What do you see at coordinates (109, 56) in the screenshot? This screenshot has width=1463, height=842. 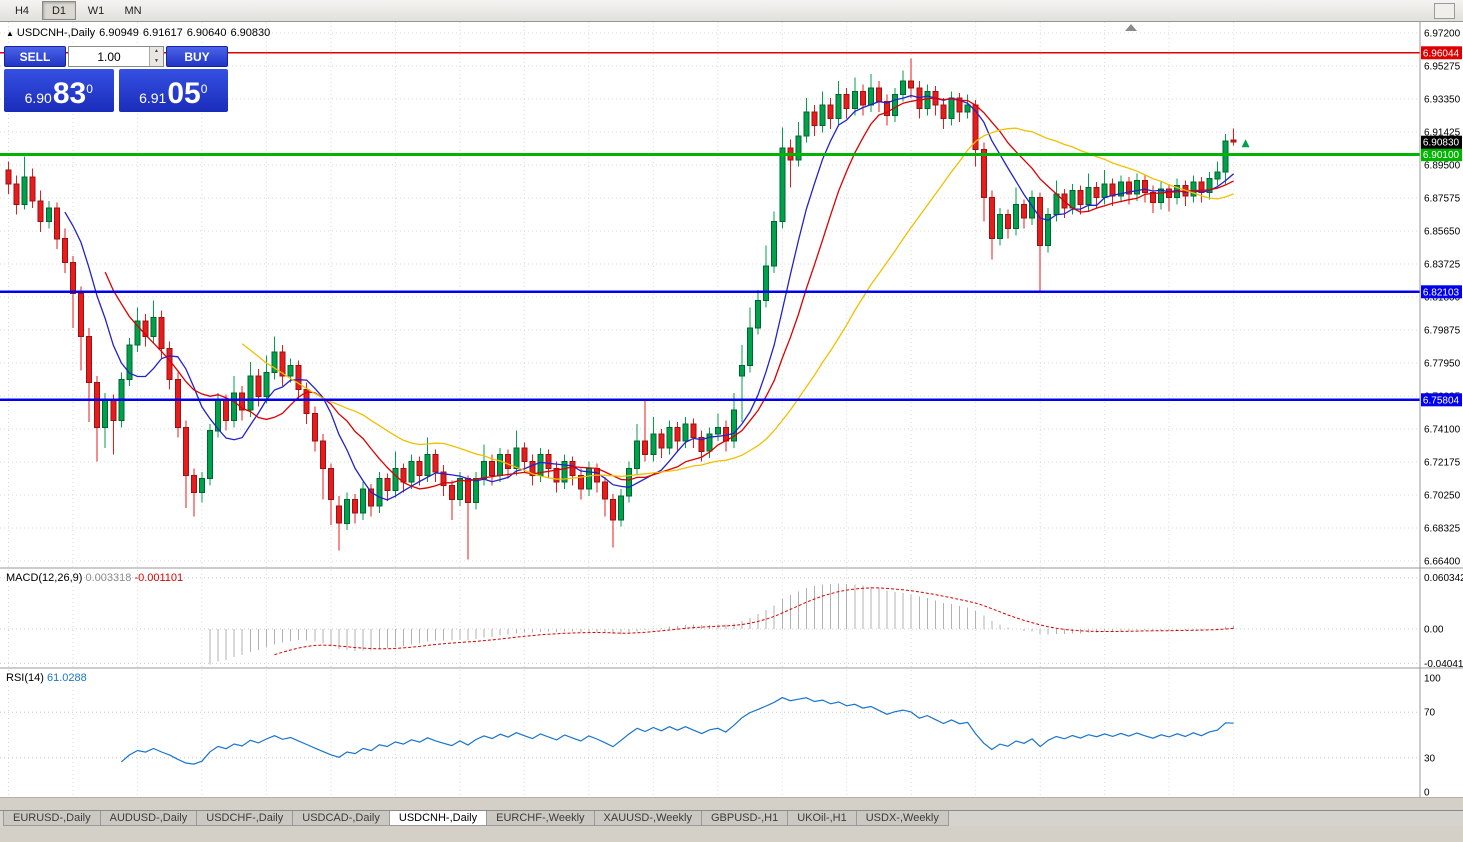 I see `volume-input` at bounding box center [109, 56].